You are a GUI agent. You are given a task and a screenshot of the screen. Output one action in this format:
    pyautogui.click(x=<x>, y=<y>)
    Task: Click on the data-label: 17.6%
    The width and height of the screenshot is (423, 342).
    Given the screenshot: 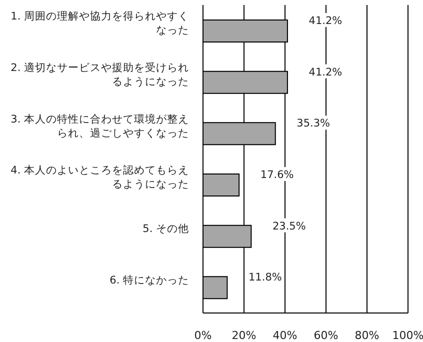 What is the action you would take?
    pyautogui.click(x=277, y=175)
    